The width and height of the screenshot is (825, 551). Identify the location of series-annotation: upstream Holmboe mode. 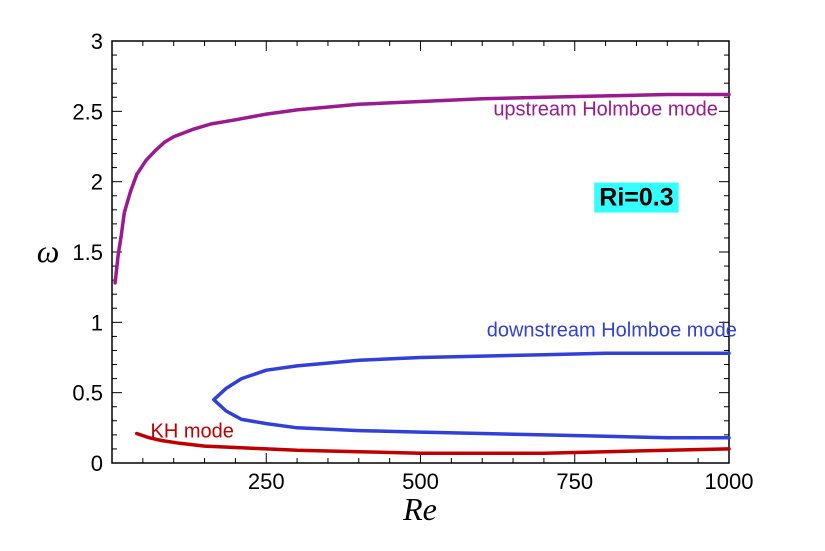
(605, 110).